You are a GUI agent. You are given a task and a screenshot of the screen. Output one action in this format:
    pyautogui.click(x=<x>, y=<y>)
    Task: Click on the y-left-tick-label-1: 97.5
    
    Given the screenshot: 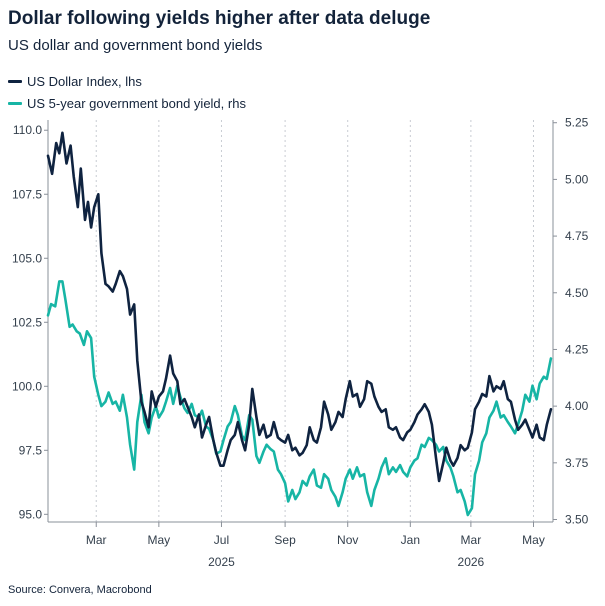 What is the action you would take?
    pyautogui.click(x=31, y=450)
    